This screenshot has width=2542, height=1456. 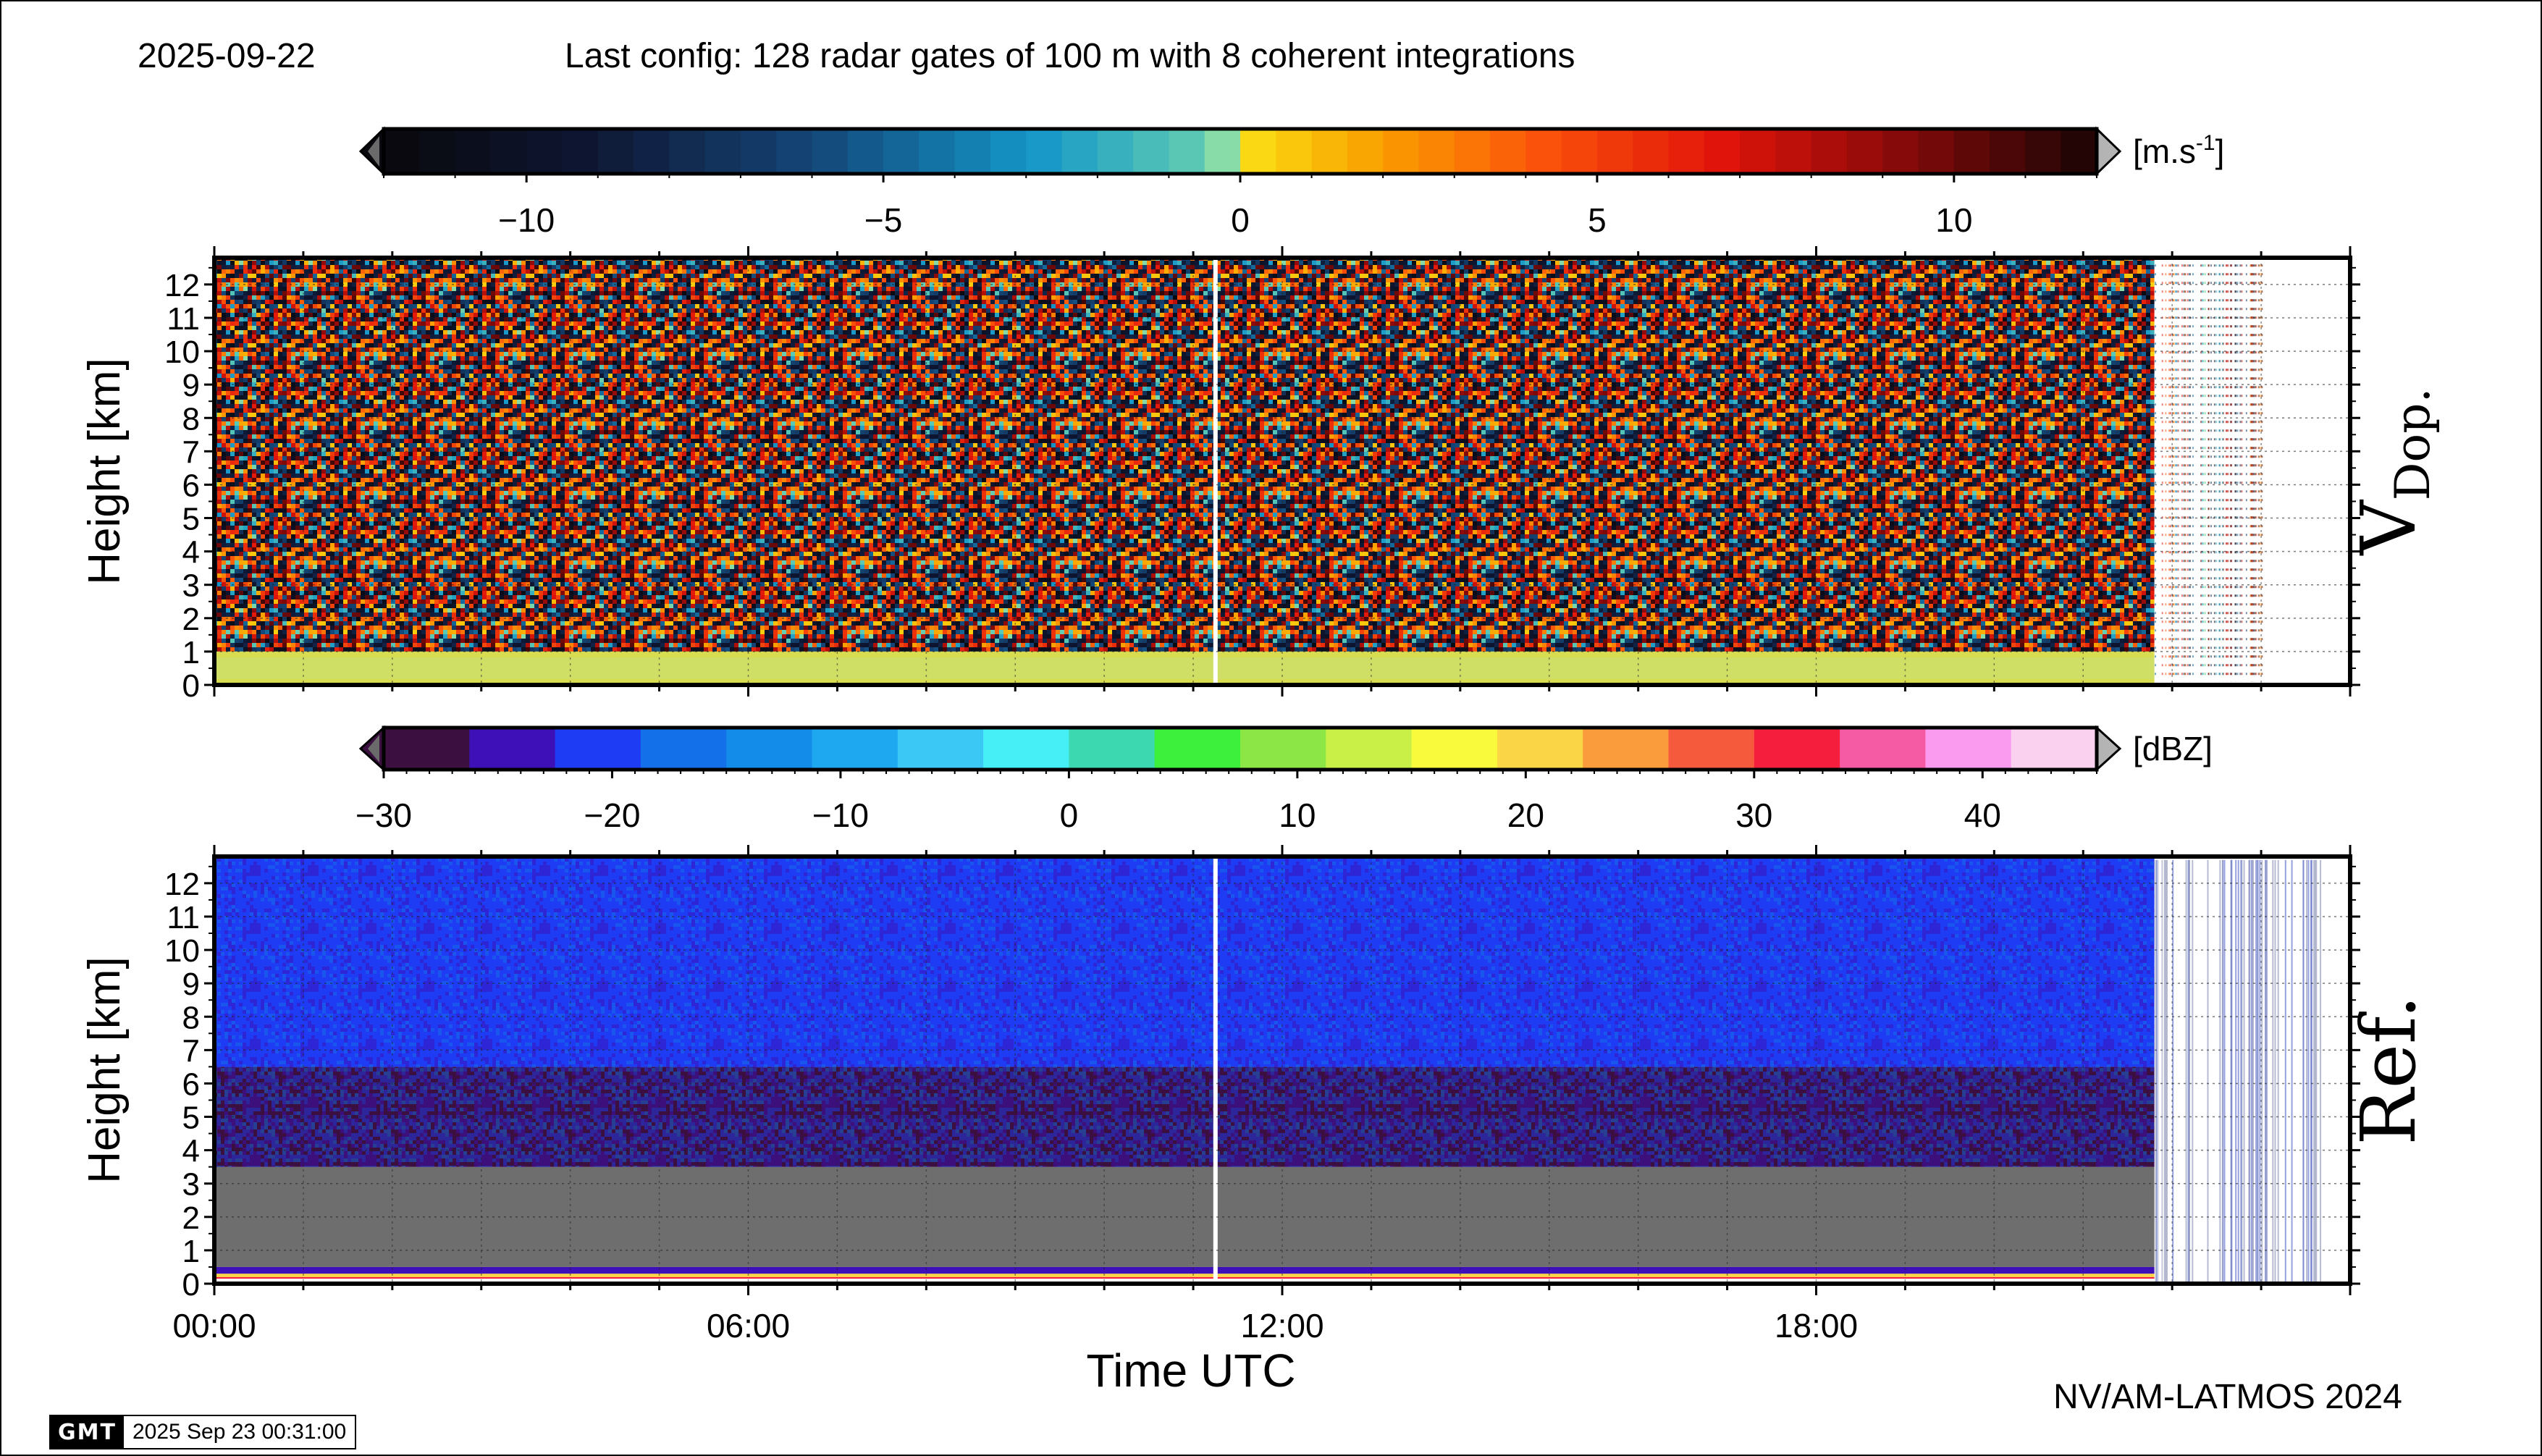 I want to click on panel-label: VDop., so click(x=2392, y=473).